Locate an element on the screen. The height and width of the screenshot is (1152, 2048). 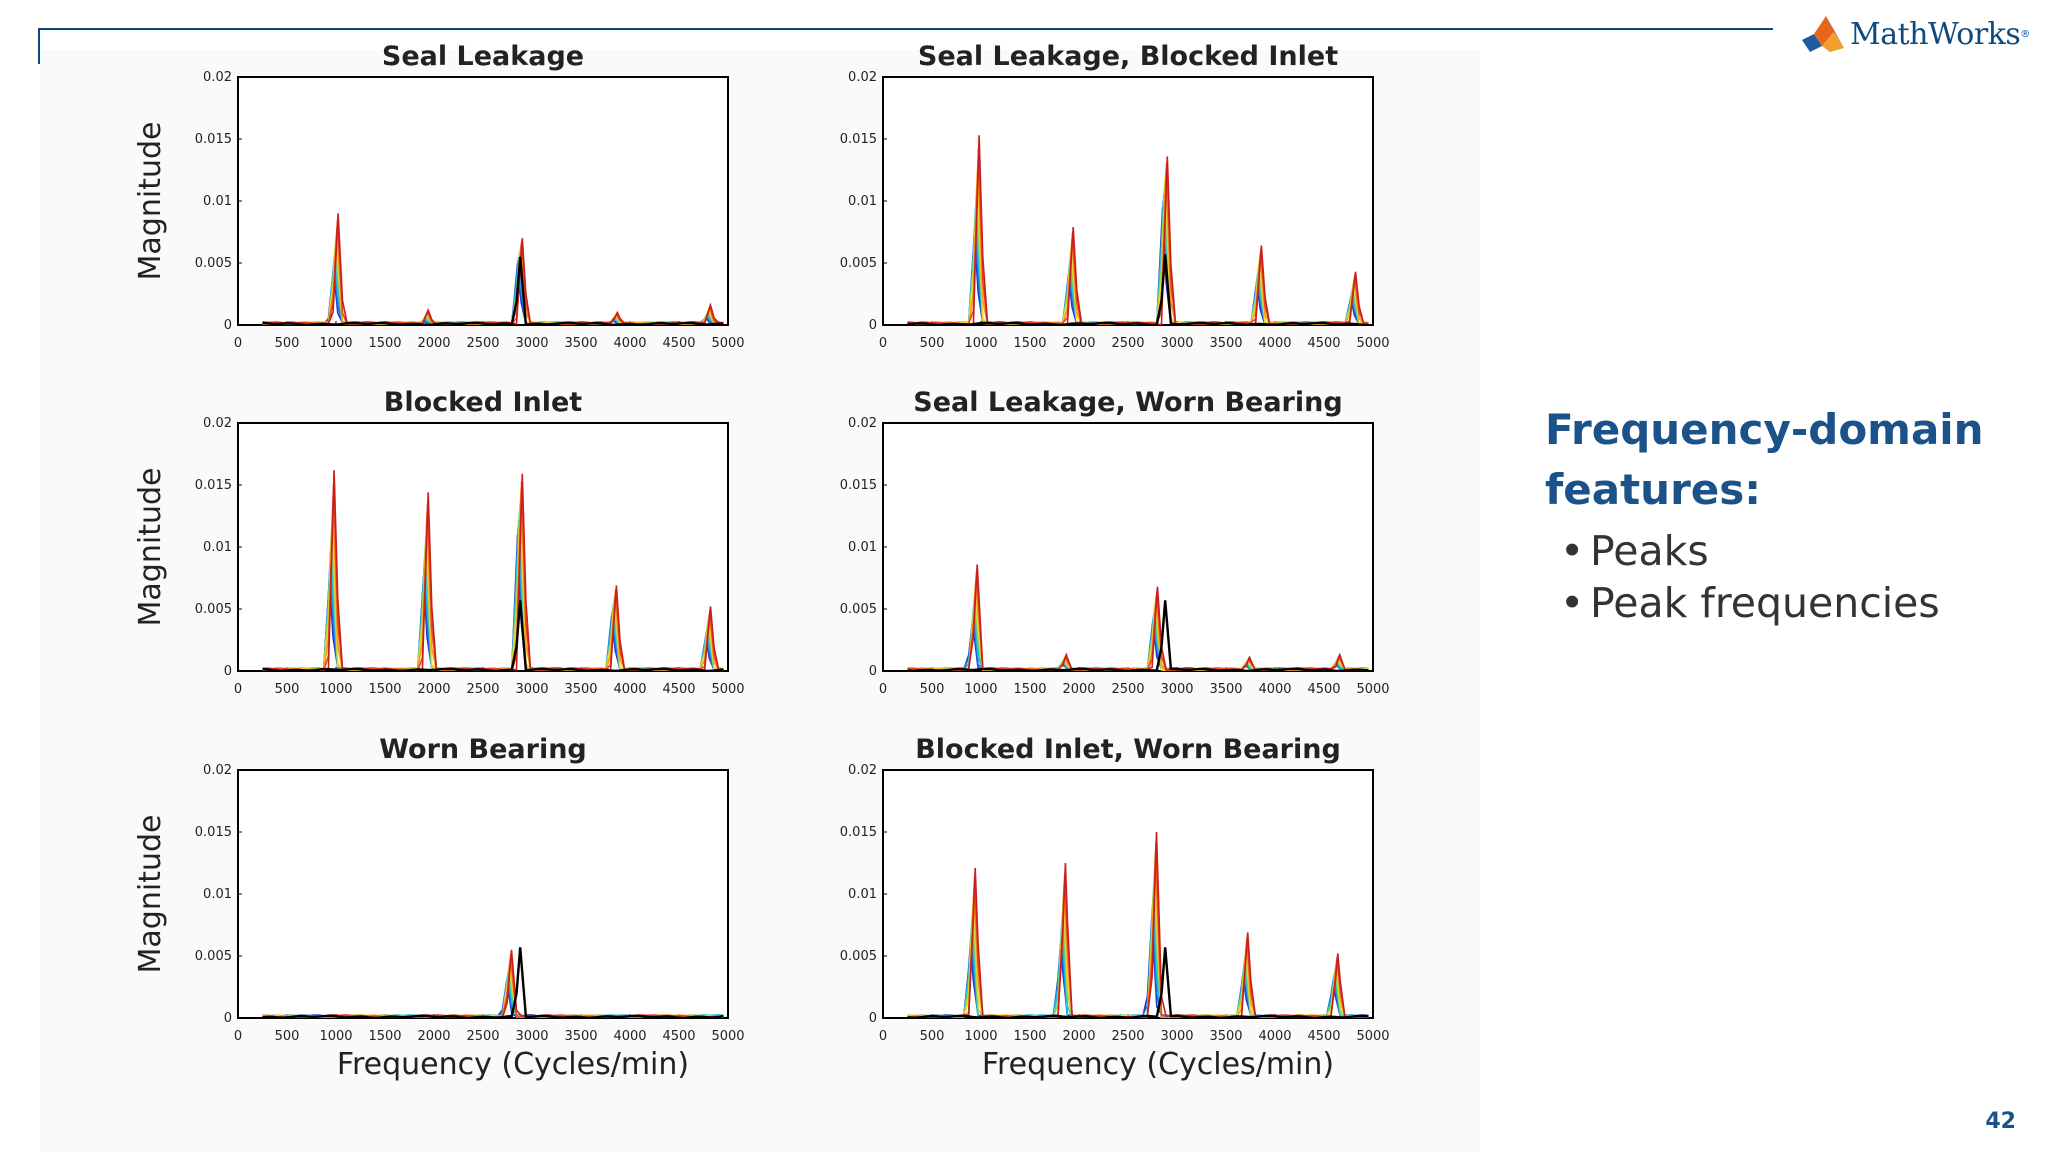
mathworks-logo: MathWorks ® is located at coordinates (1915, 34).